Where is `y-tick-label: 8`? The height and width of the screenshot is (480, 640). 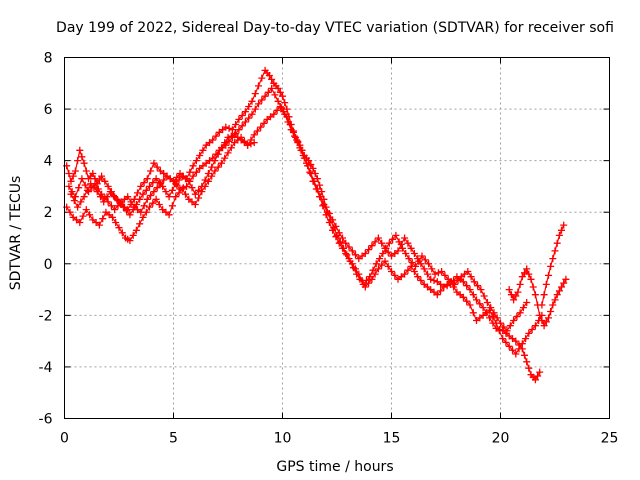
y-tick-label: 8 is located at coordinates (48, 59).